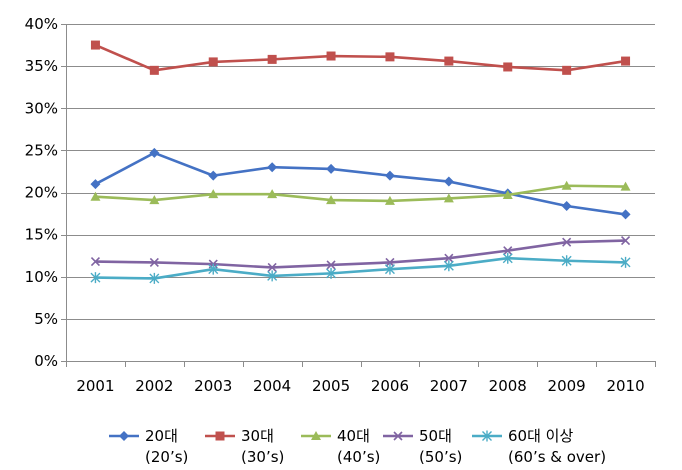  Describe the element at coordinates (340, 446) in the screenshot. I see `legend-item-3: 40대 (40’s)` at that location.